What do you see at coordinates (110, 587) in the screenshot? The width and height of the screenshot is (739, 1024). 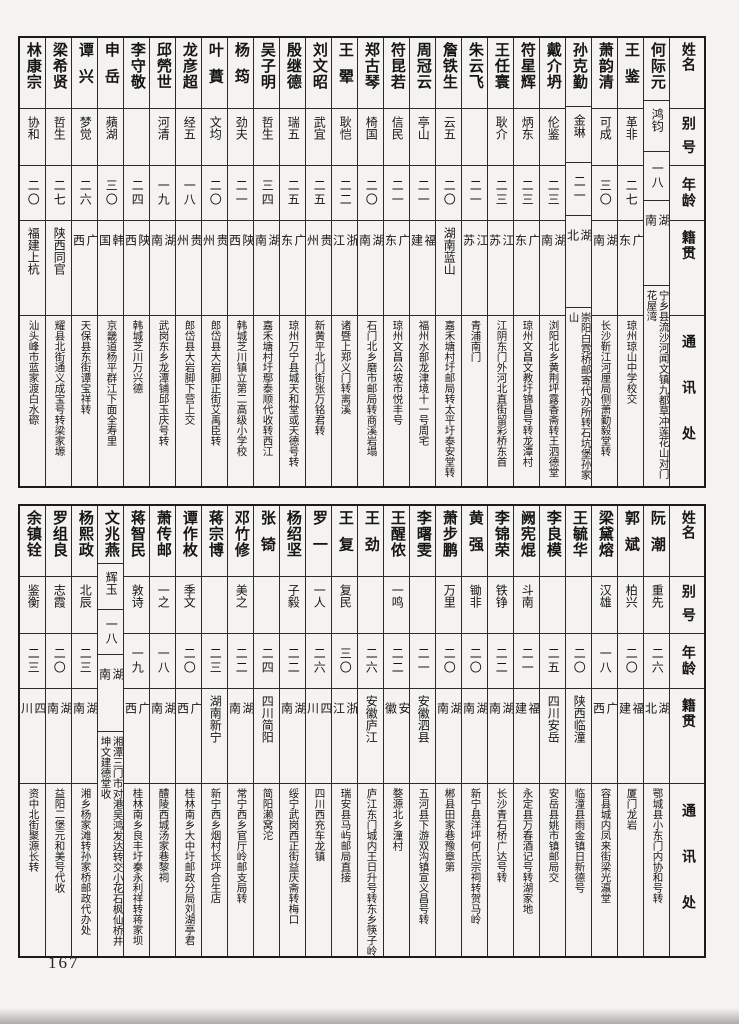 I see `hao-cell: 辉玉` at bounding box center [110, 587].